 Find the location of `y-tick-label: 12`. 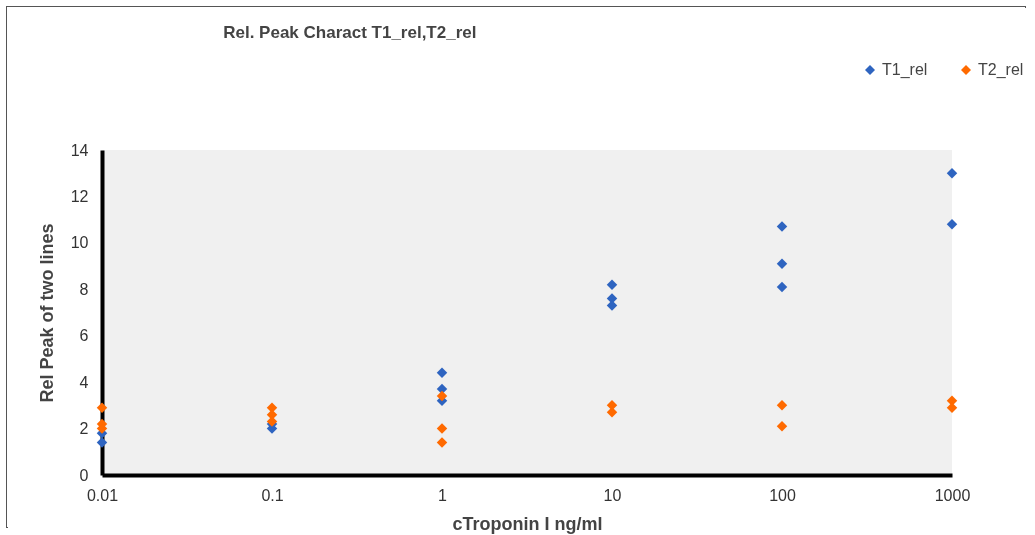

y-tick-label: 12 is located at coordinates (79, 196).